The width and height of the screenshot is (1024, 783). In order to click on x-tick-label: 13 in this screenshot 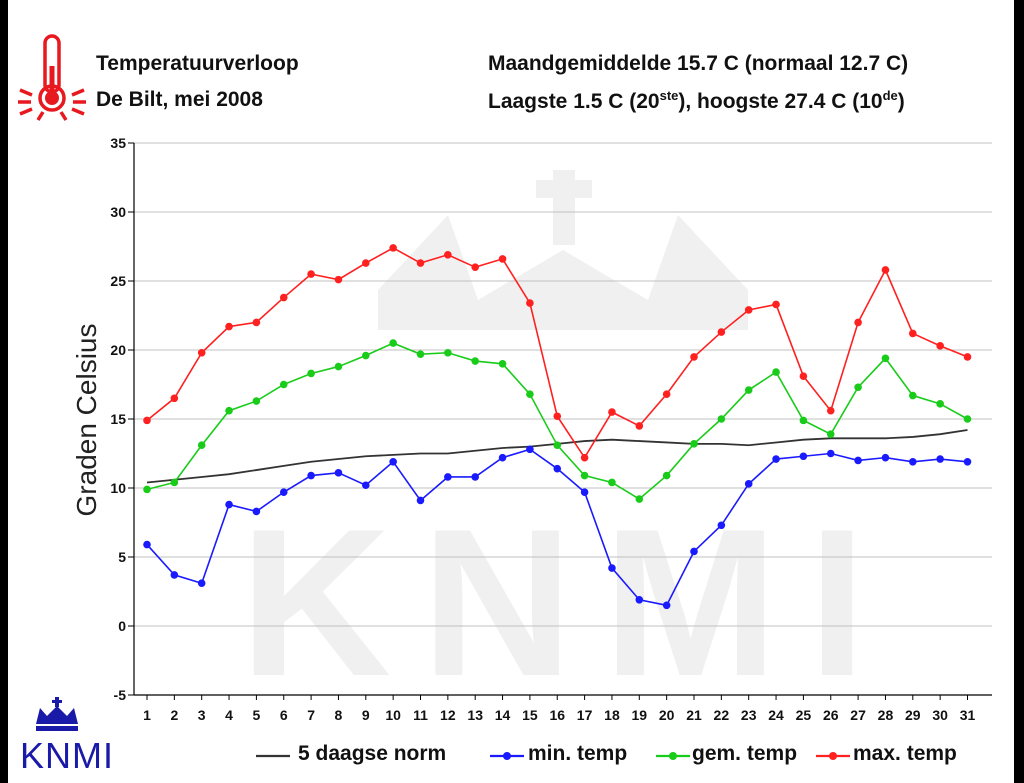, I will do `click(475, 715)`.